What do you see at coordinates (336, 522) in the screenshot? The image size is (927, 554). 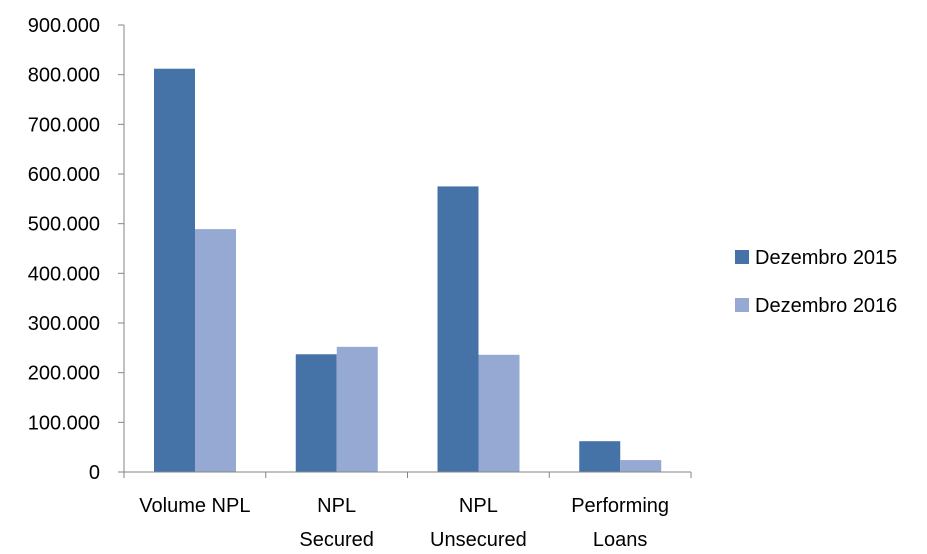 I see `x-category-label: NPL Secured` at bounding box center [336, 522].